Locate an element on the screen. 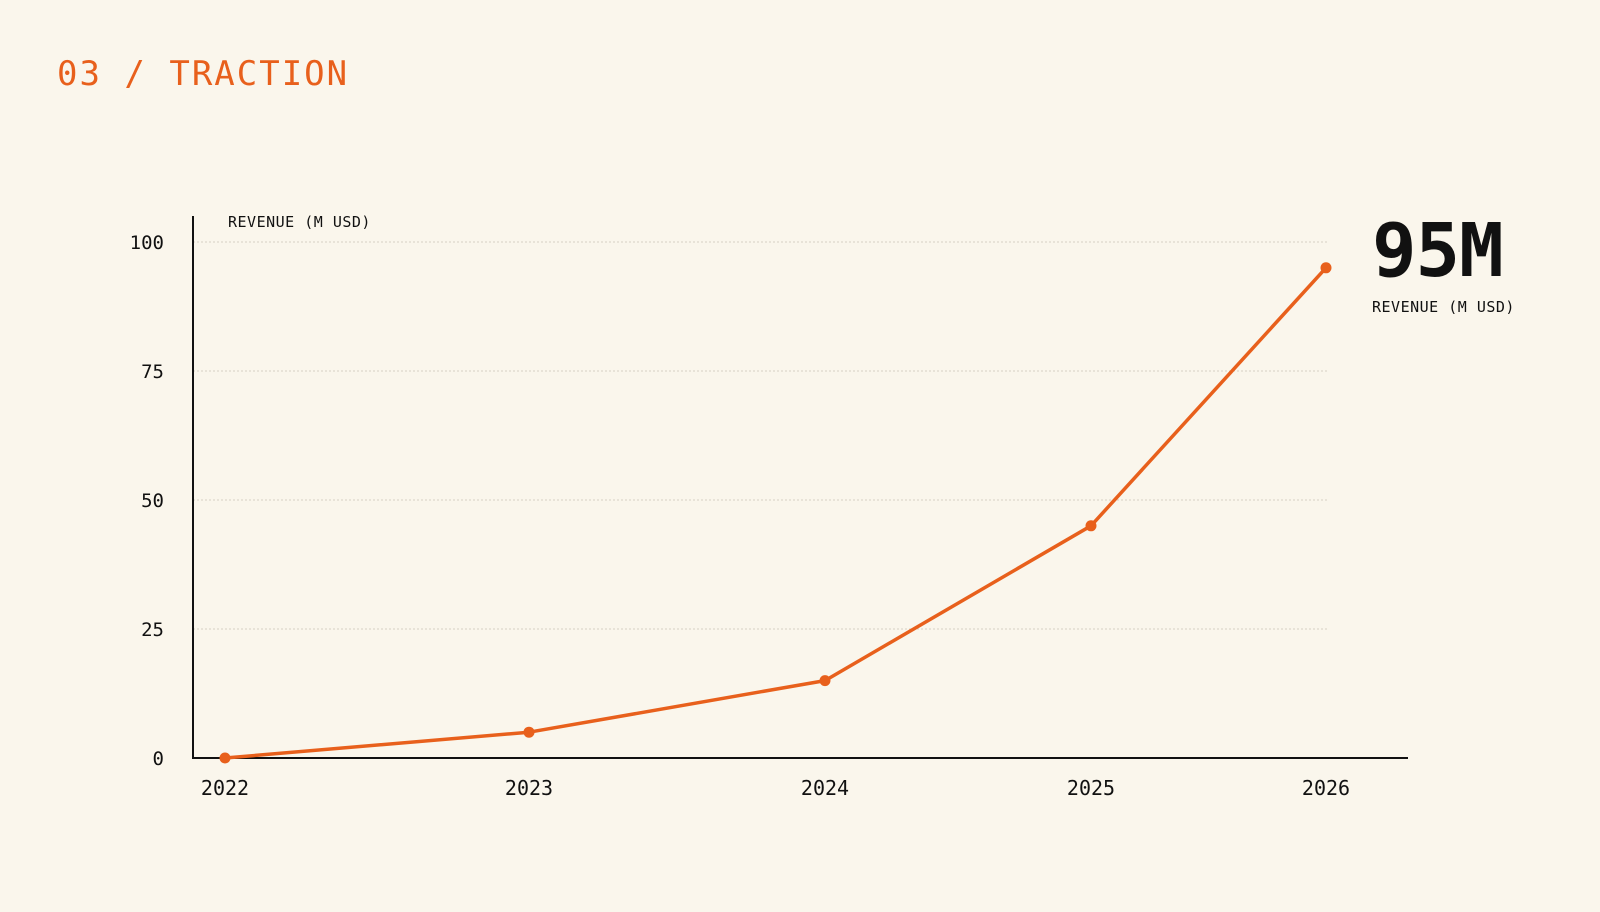 The width and height of the screenshot is (1600, 912). y-tick-label: 0 is located at coordinates (158, 759).